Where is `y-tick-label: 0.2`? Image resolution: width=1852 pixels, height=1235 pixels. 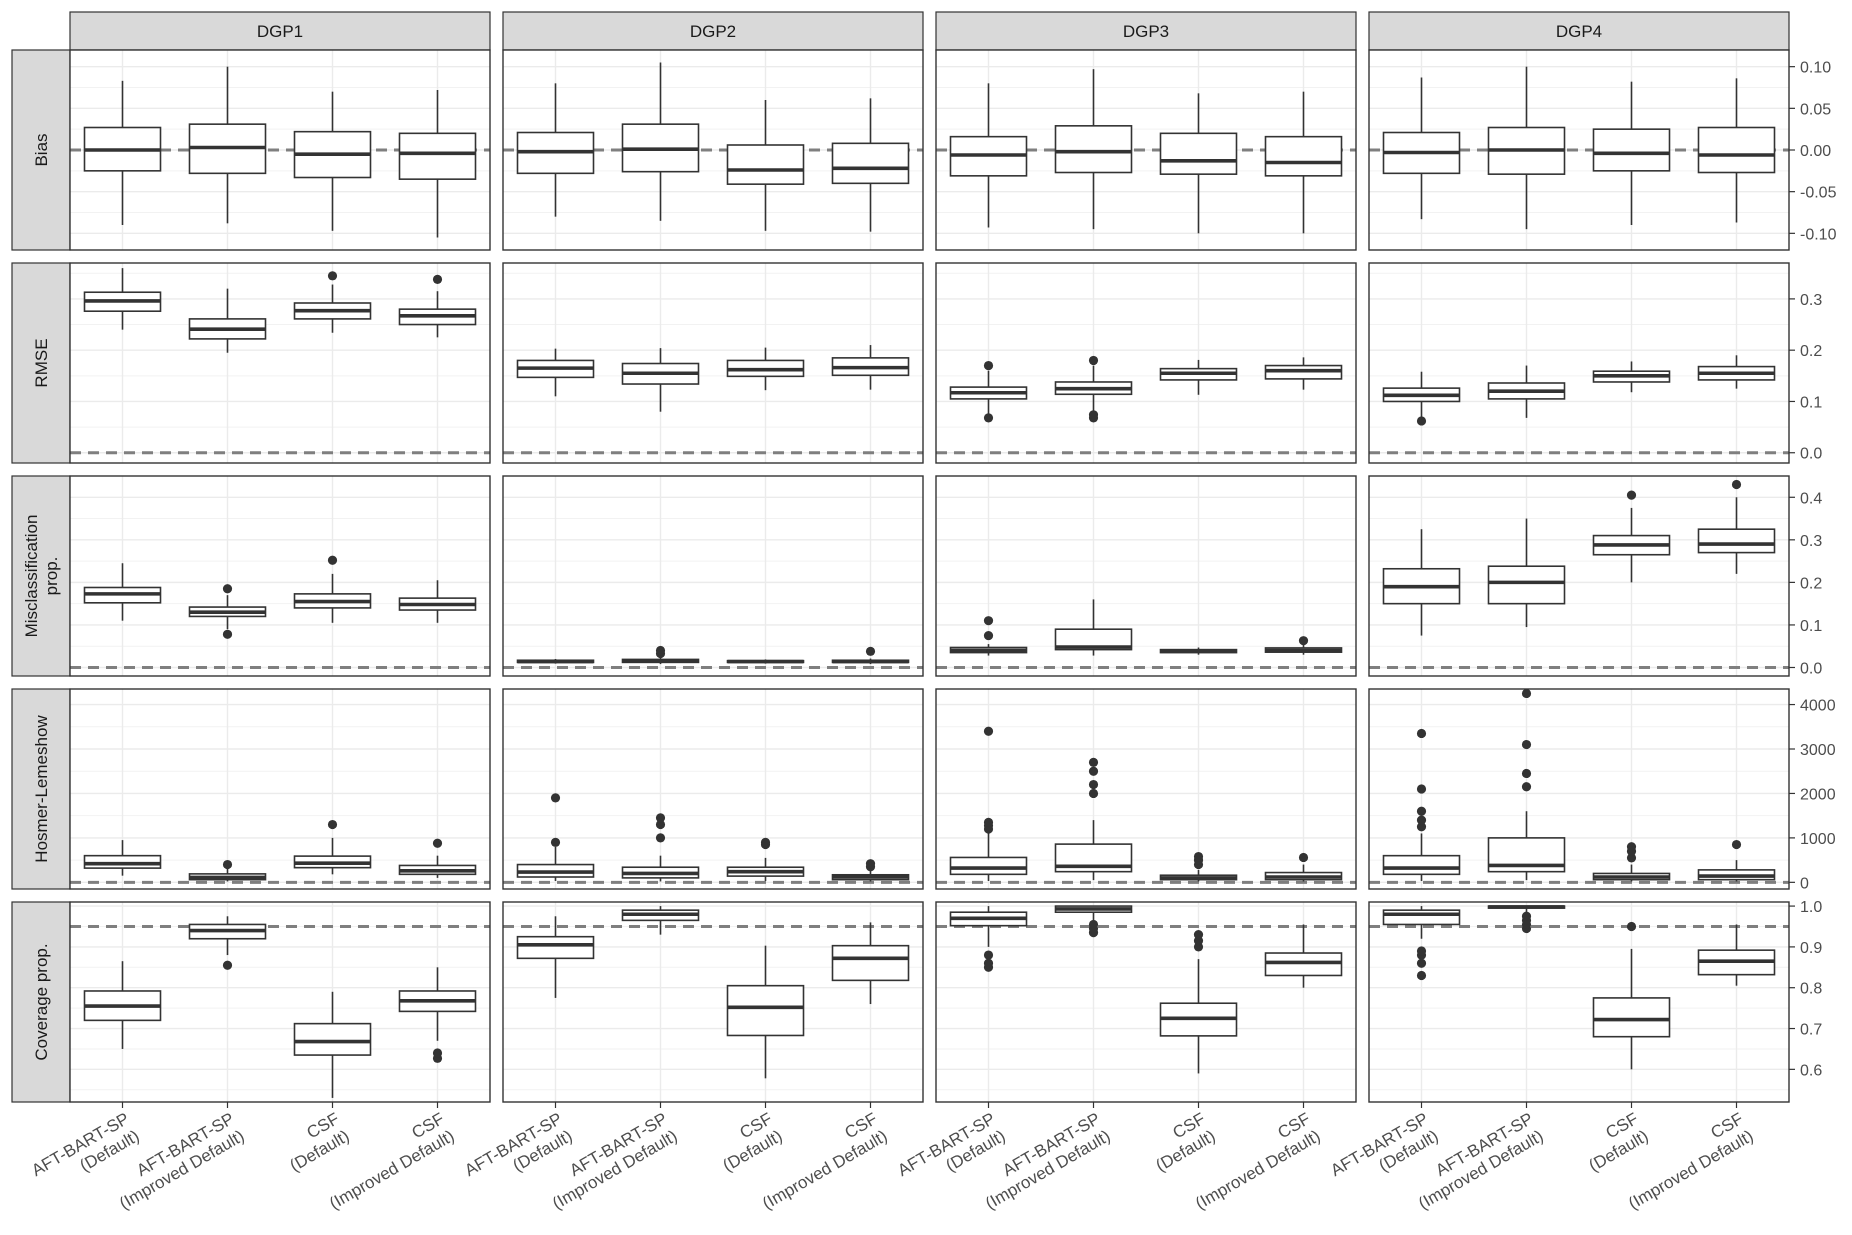 y-tick-label: 0.2 is located at coordinates (1811, 583).